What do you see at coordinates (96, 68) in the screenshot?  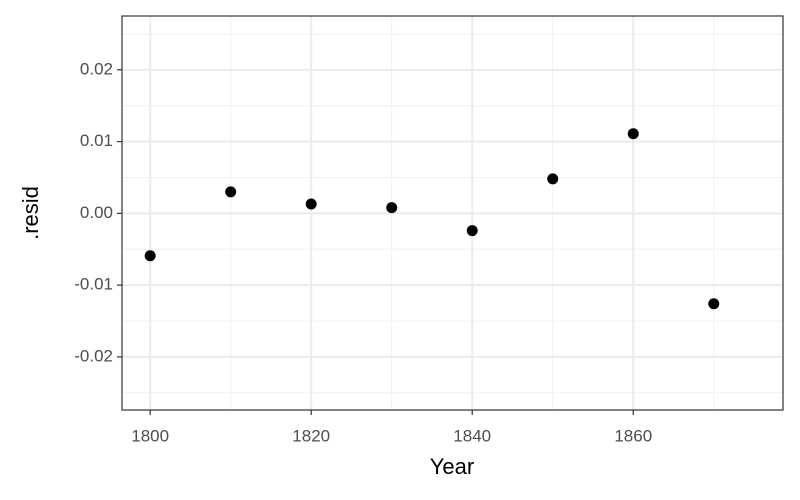 I see `y-tick-label: 0.02` at bounding box center [96, 68].